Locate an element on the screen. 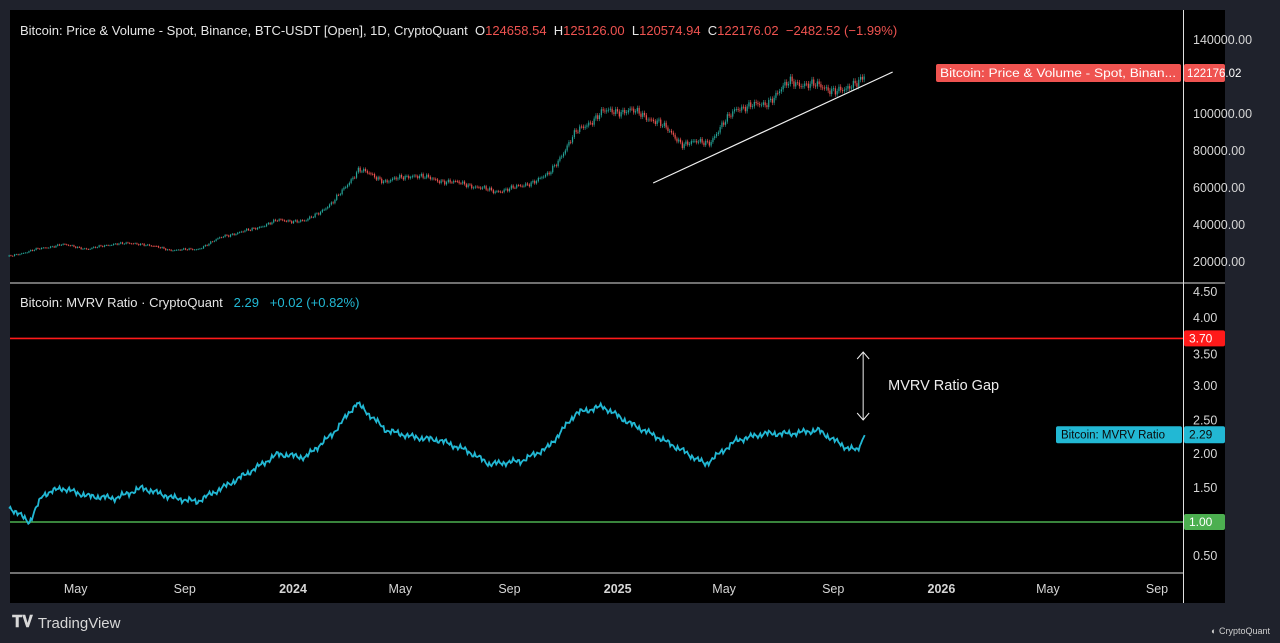 Image resolution: width=1280 pixels, height=643 pixels. high-value: 125126.00 is located at coordinates (594, 30).